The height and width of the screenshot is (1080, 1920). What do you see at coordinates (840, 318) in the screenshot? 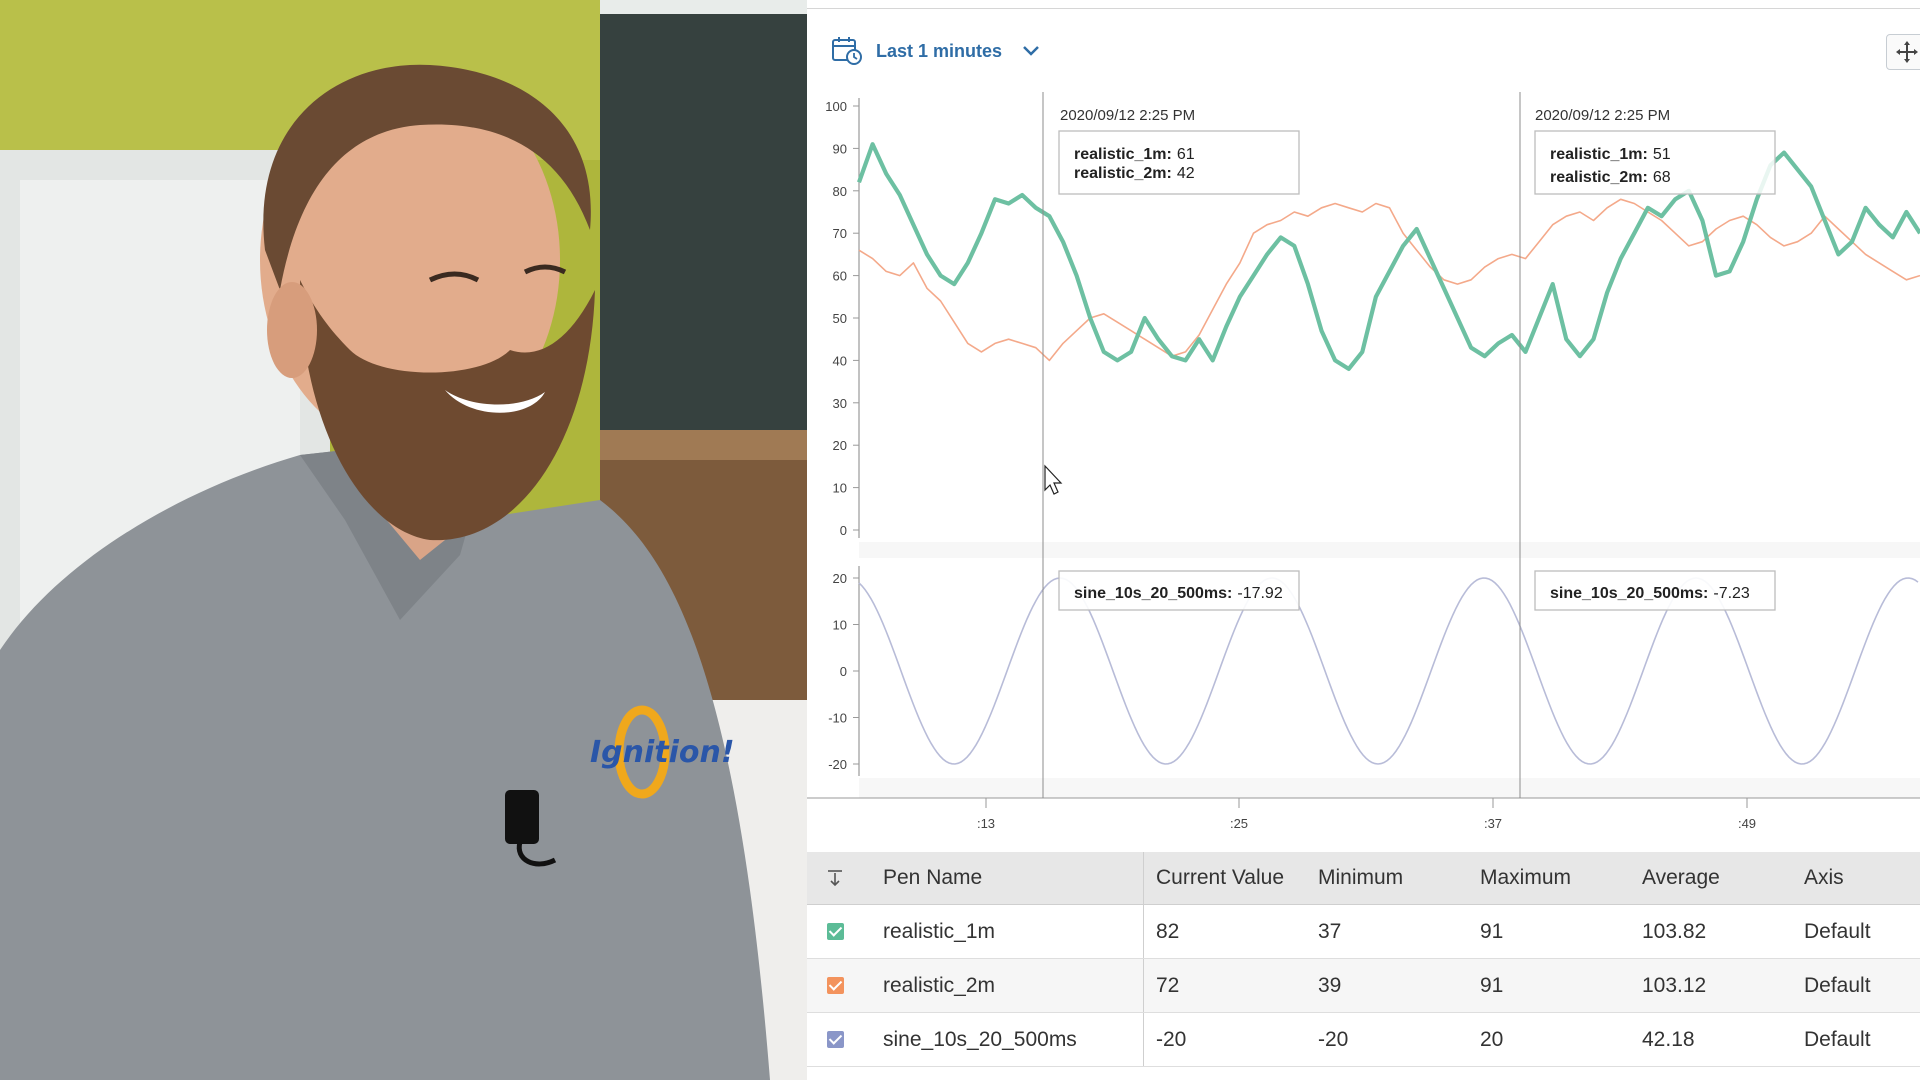
I see `y-tick-label: 50` at bounding box center [840, 318].